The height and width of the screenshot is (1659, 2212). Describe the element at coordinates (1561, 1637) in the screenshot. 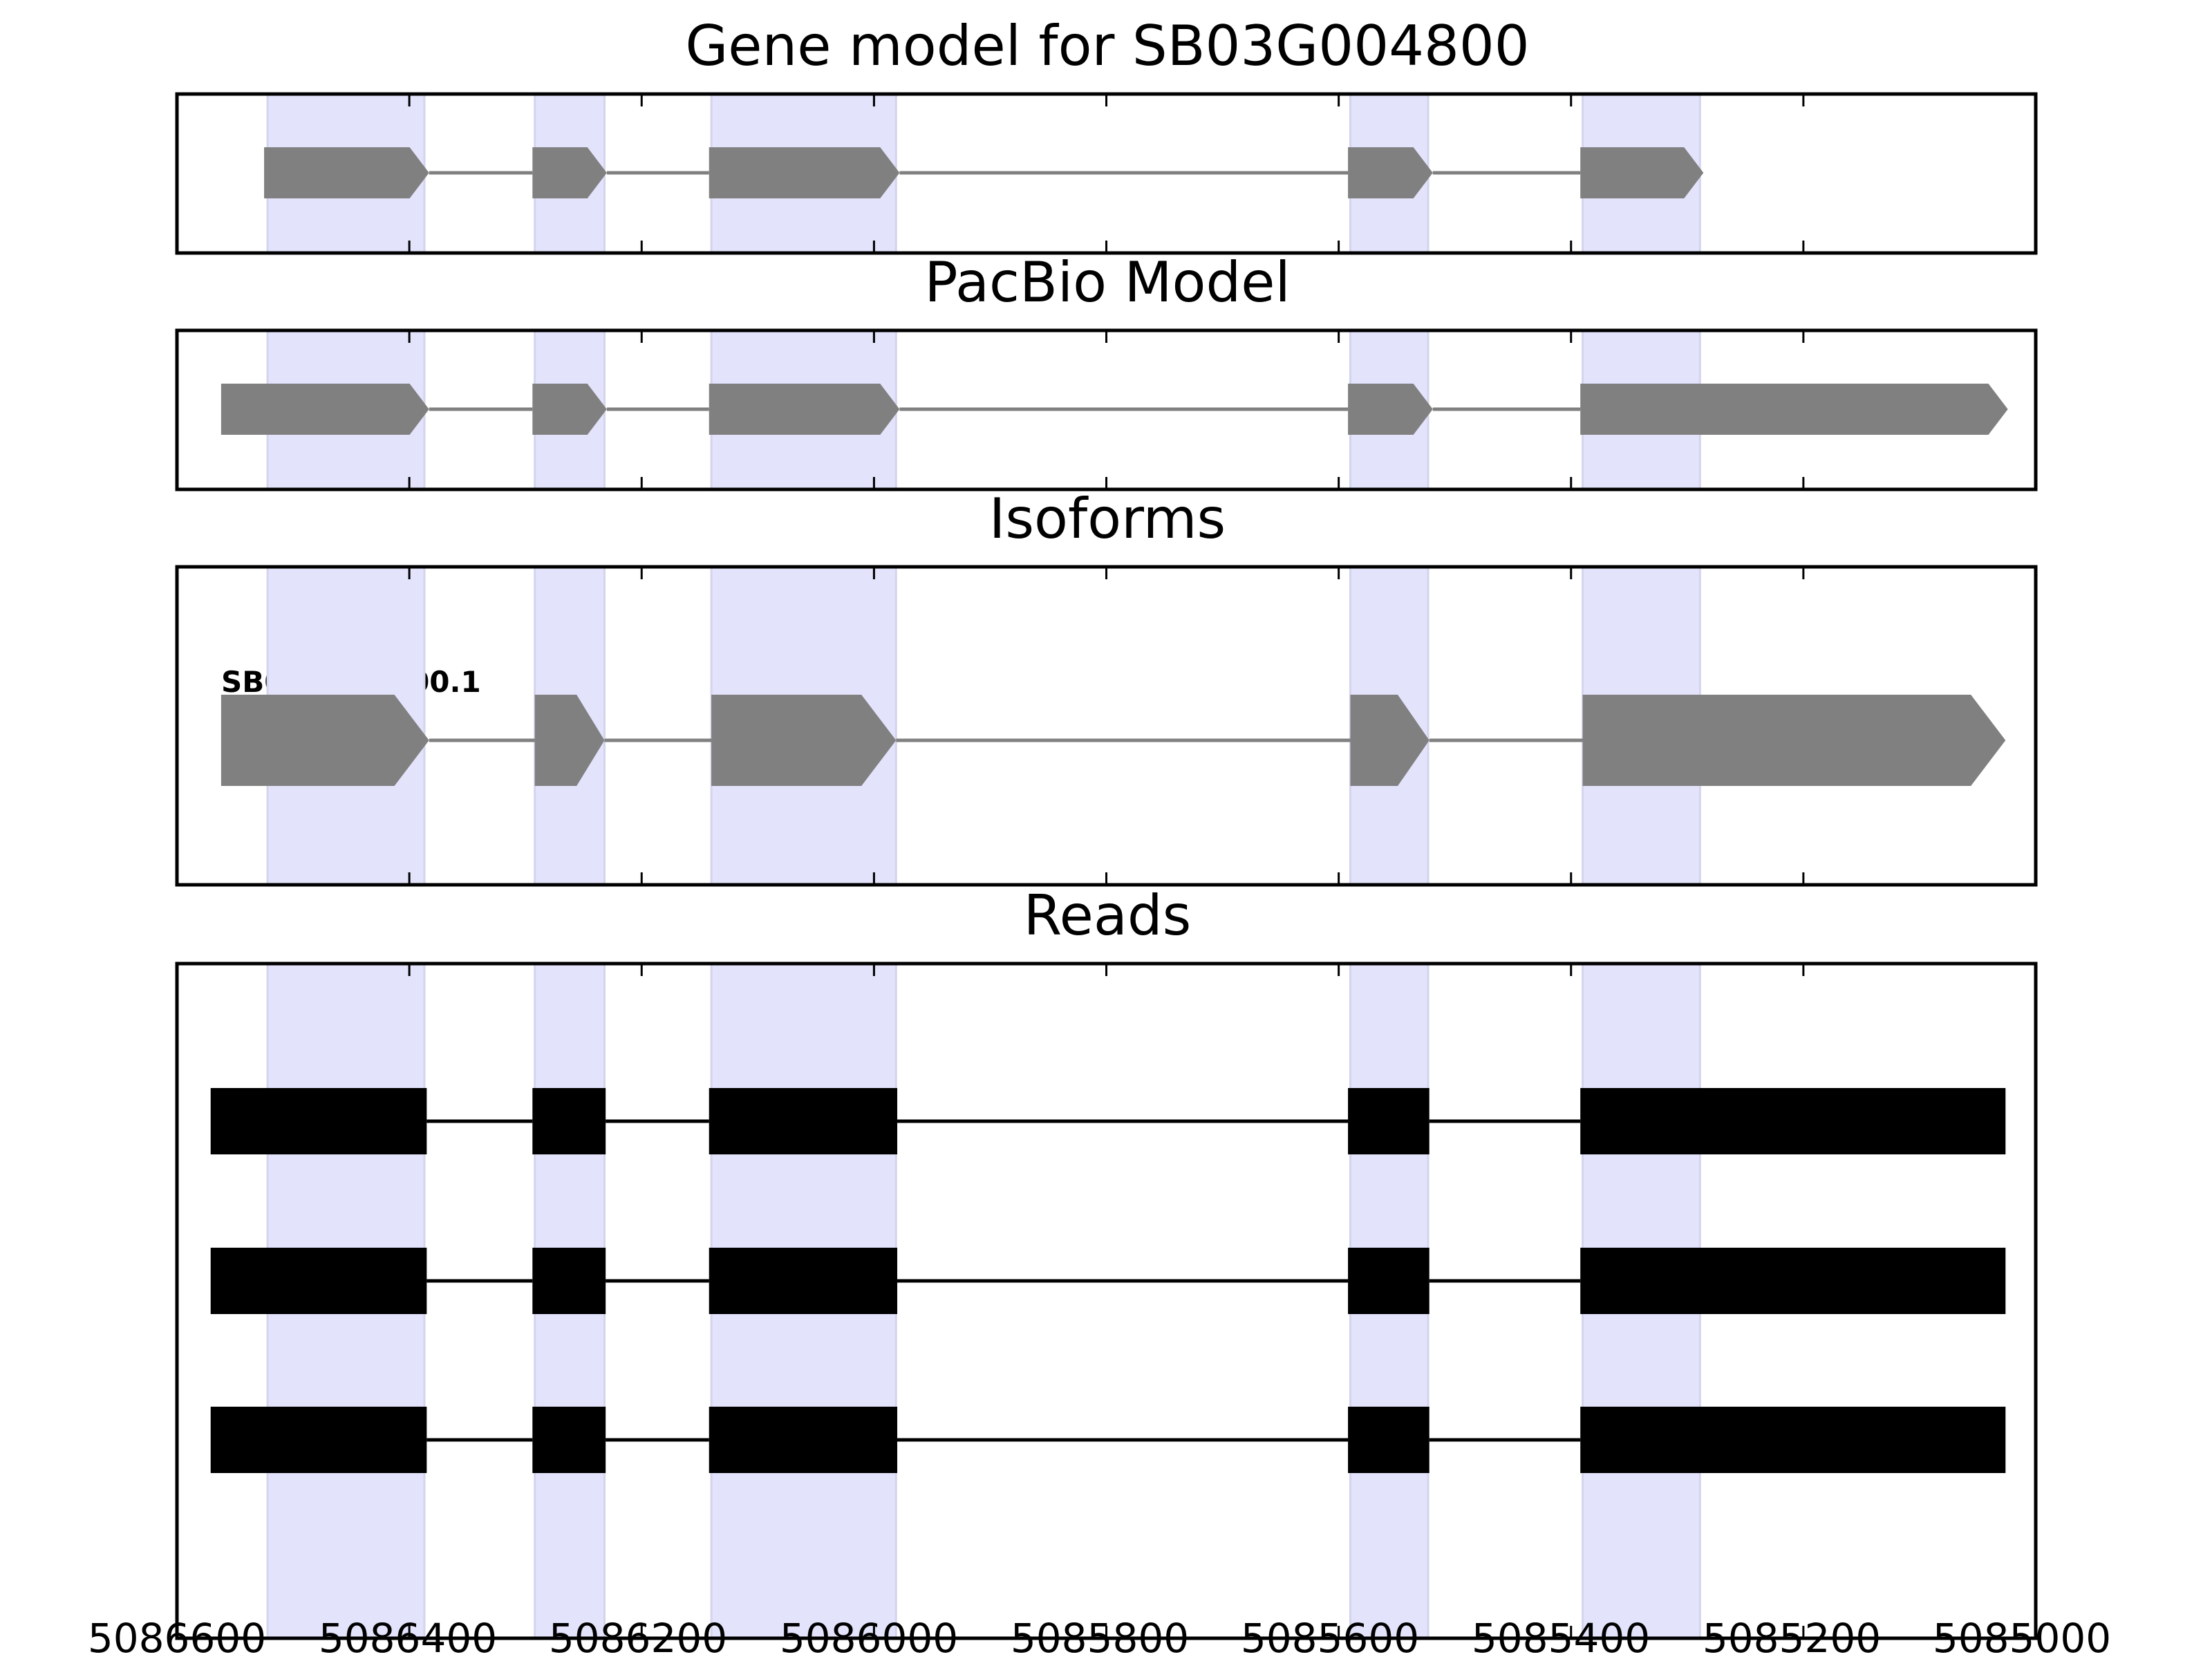

I see `x-tick-label: 5085400` at that location.